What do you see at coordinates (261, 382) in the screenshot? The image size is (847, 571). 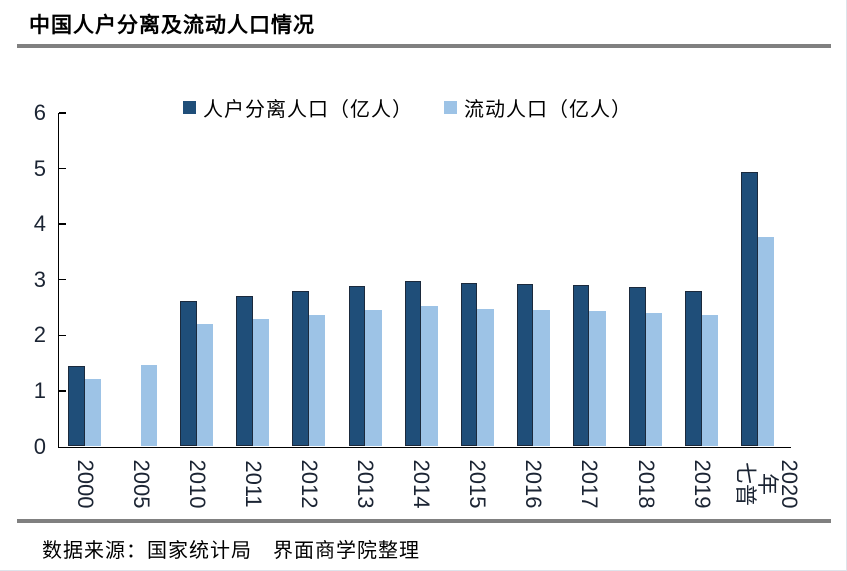 I see `bar-light-2011` at bounding box center [261, 382].